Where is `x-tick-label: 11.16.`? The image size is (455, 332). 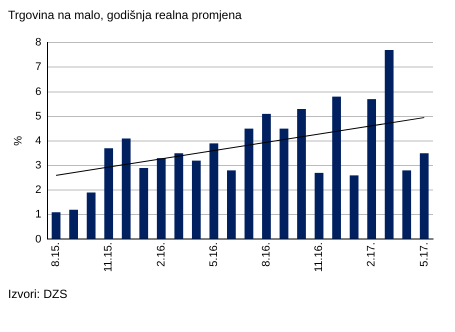 x-tick-label: 11.16. is located at coordinates (319, 257).